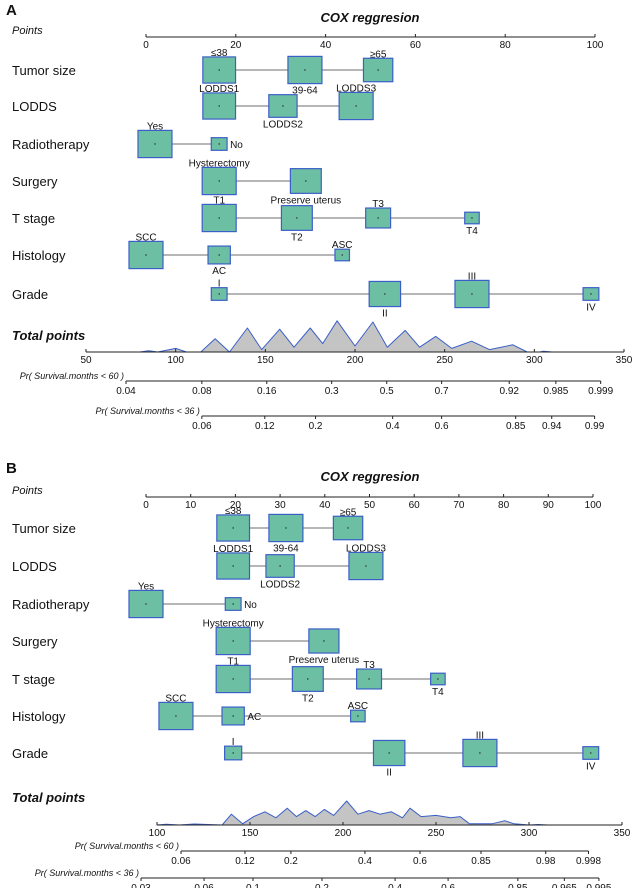 This screenshot has width=636, height=888. I want to click on probability-axis-label: Pr( Survival.months < 36 ), so click(87, 873).